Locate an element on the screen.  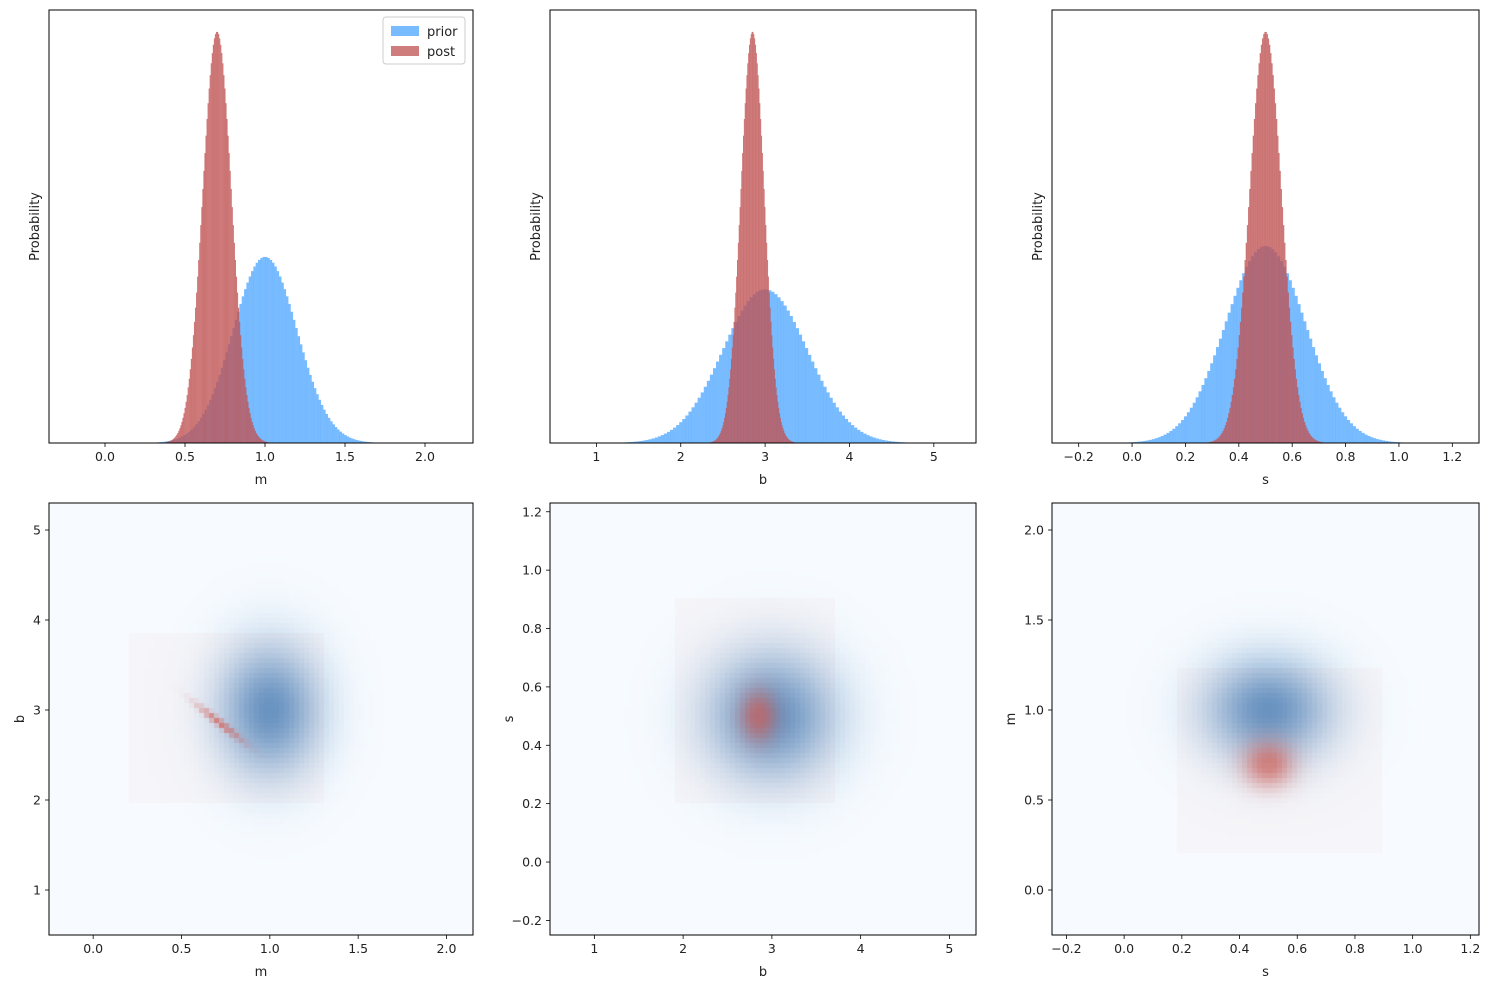
y-tick-label: 0.5 is located at coordinates (1034, 800).